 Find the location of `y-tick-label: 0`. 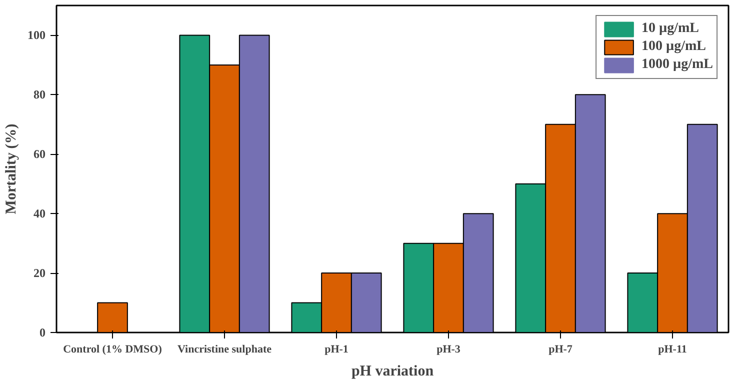

y-tick-label: 0 is located at coordinates (43, 333).